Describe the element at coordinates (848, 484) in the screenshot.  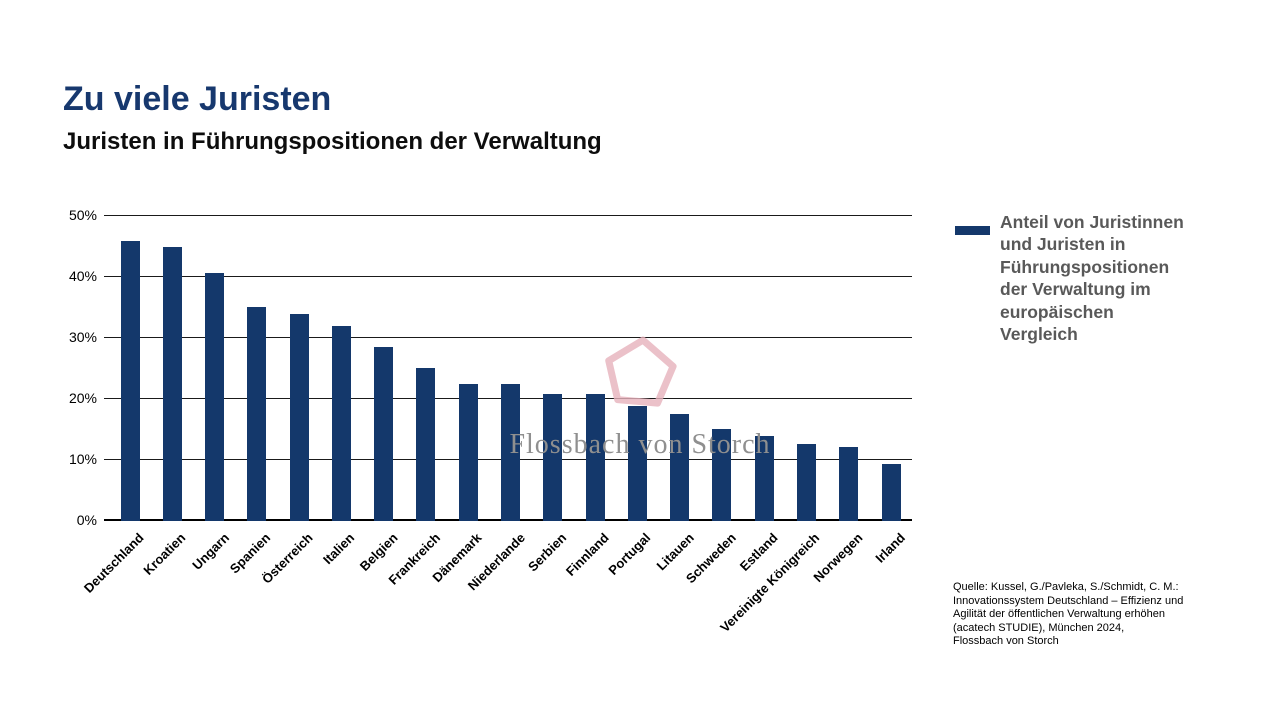
I see `bar-norwegen` at that location.